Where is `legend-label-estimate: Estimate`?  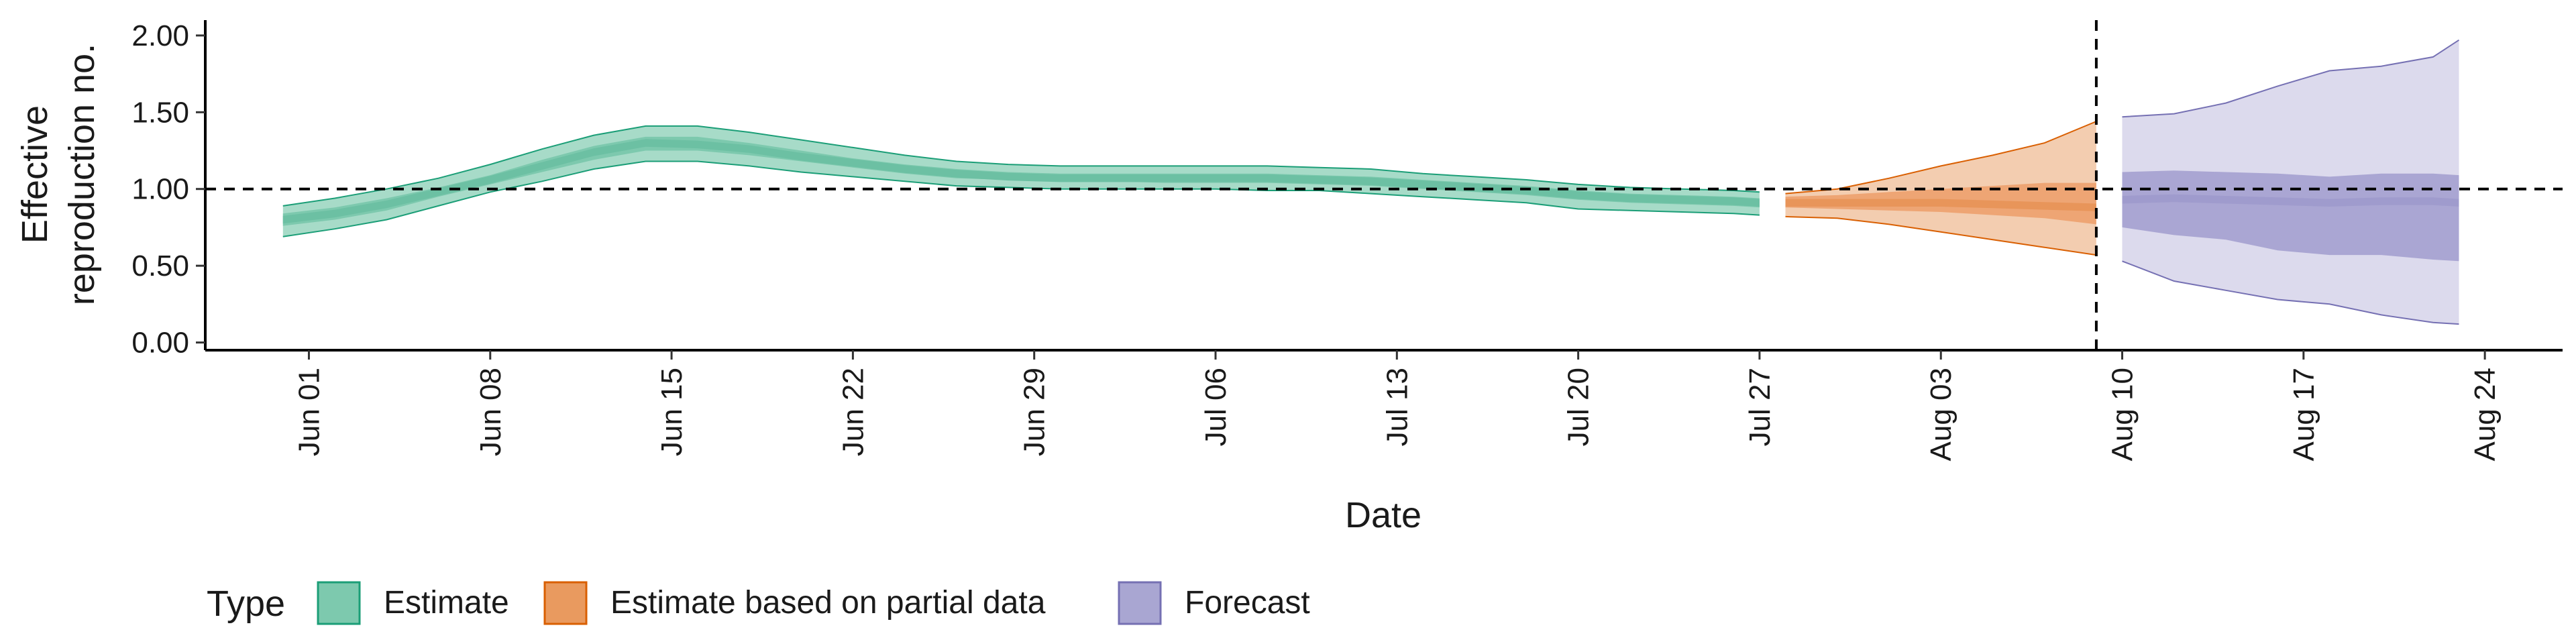
legend-label-estimate: Estimate is located at coordinates (446, 603).